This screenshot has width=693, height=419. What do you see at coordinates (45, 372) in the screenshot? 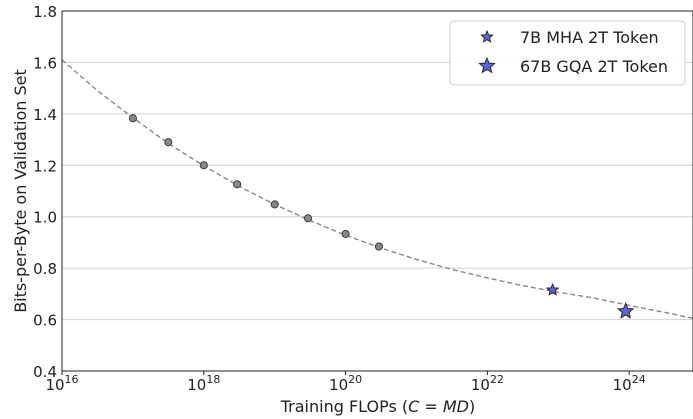
I see `y-tick-label: 0.4` at bounding box center [45, 372].